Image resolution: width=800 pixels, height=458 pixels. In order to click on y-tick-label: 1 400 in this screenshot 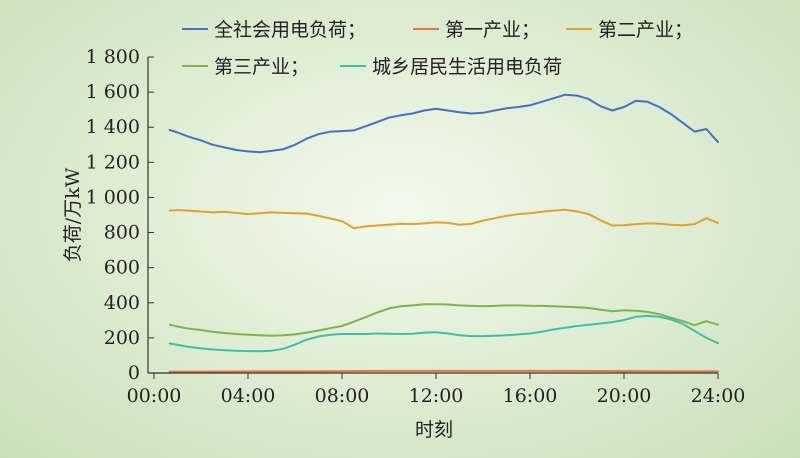, I will do `click(113, 127)`.